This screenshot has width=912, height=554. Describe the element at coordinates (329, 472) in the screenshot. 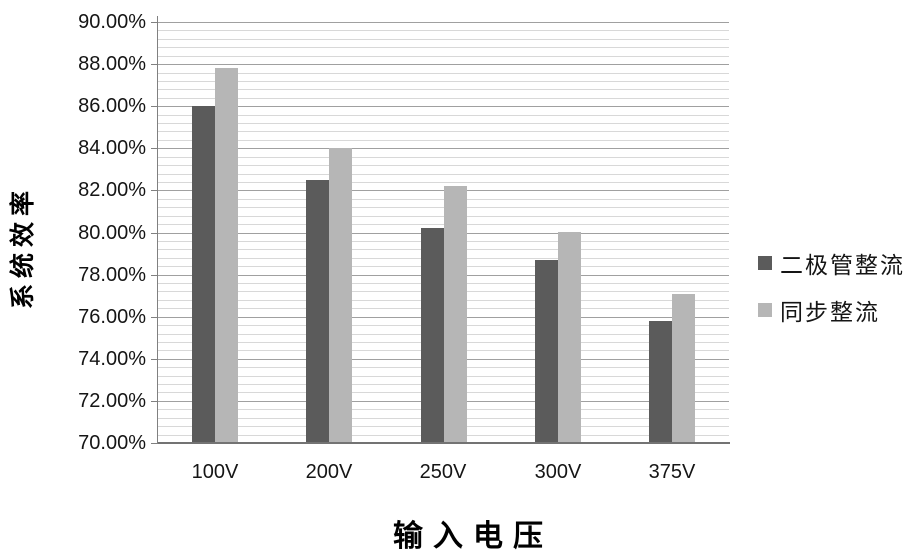

I see `x-tick-label-200V: 200V` at that location.